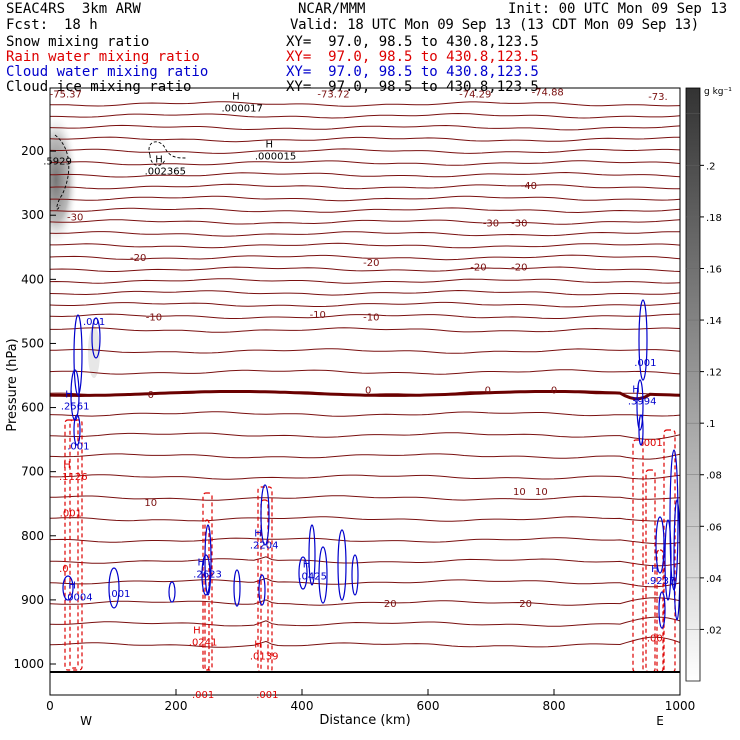 This screenshot has height=740, width=740. I want to click on maximum-value: .2623, so click(207, 575).